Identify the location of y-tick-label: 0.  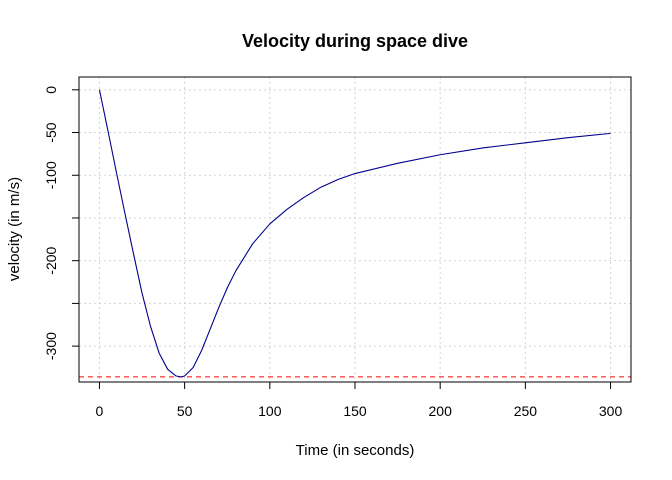
(51, 90).